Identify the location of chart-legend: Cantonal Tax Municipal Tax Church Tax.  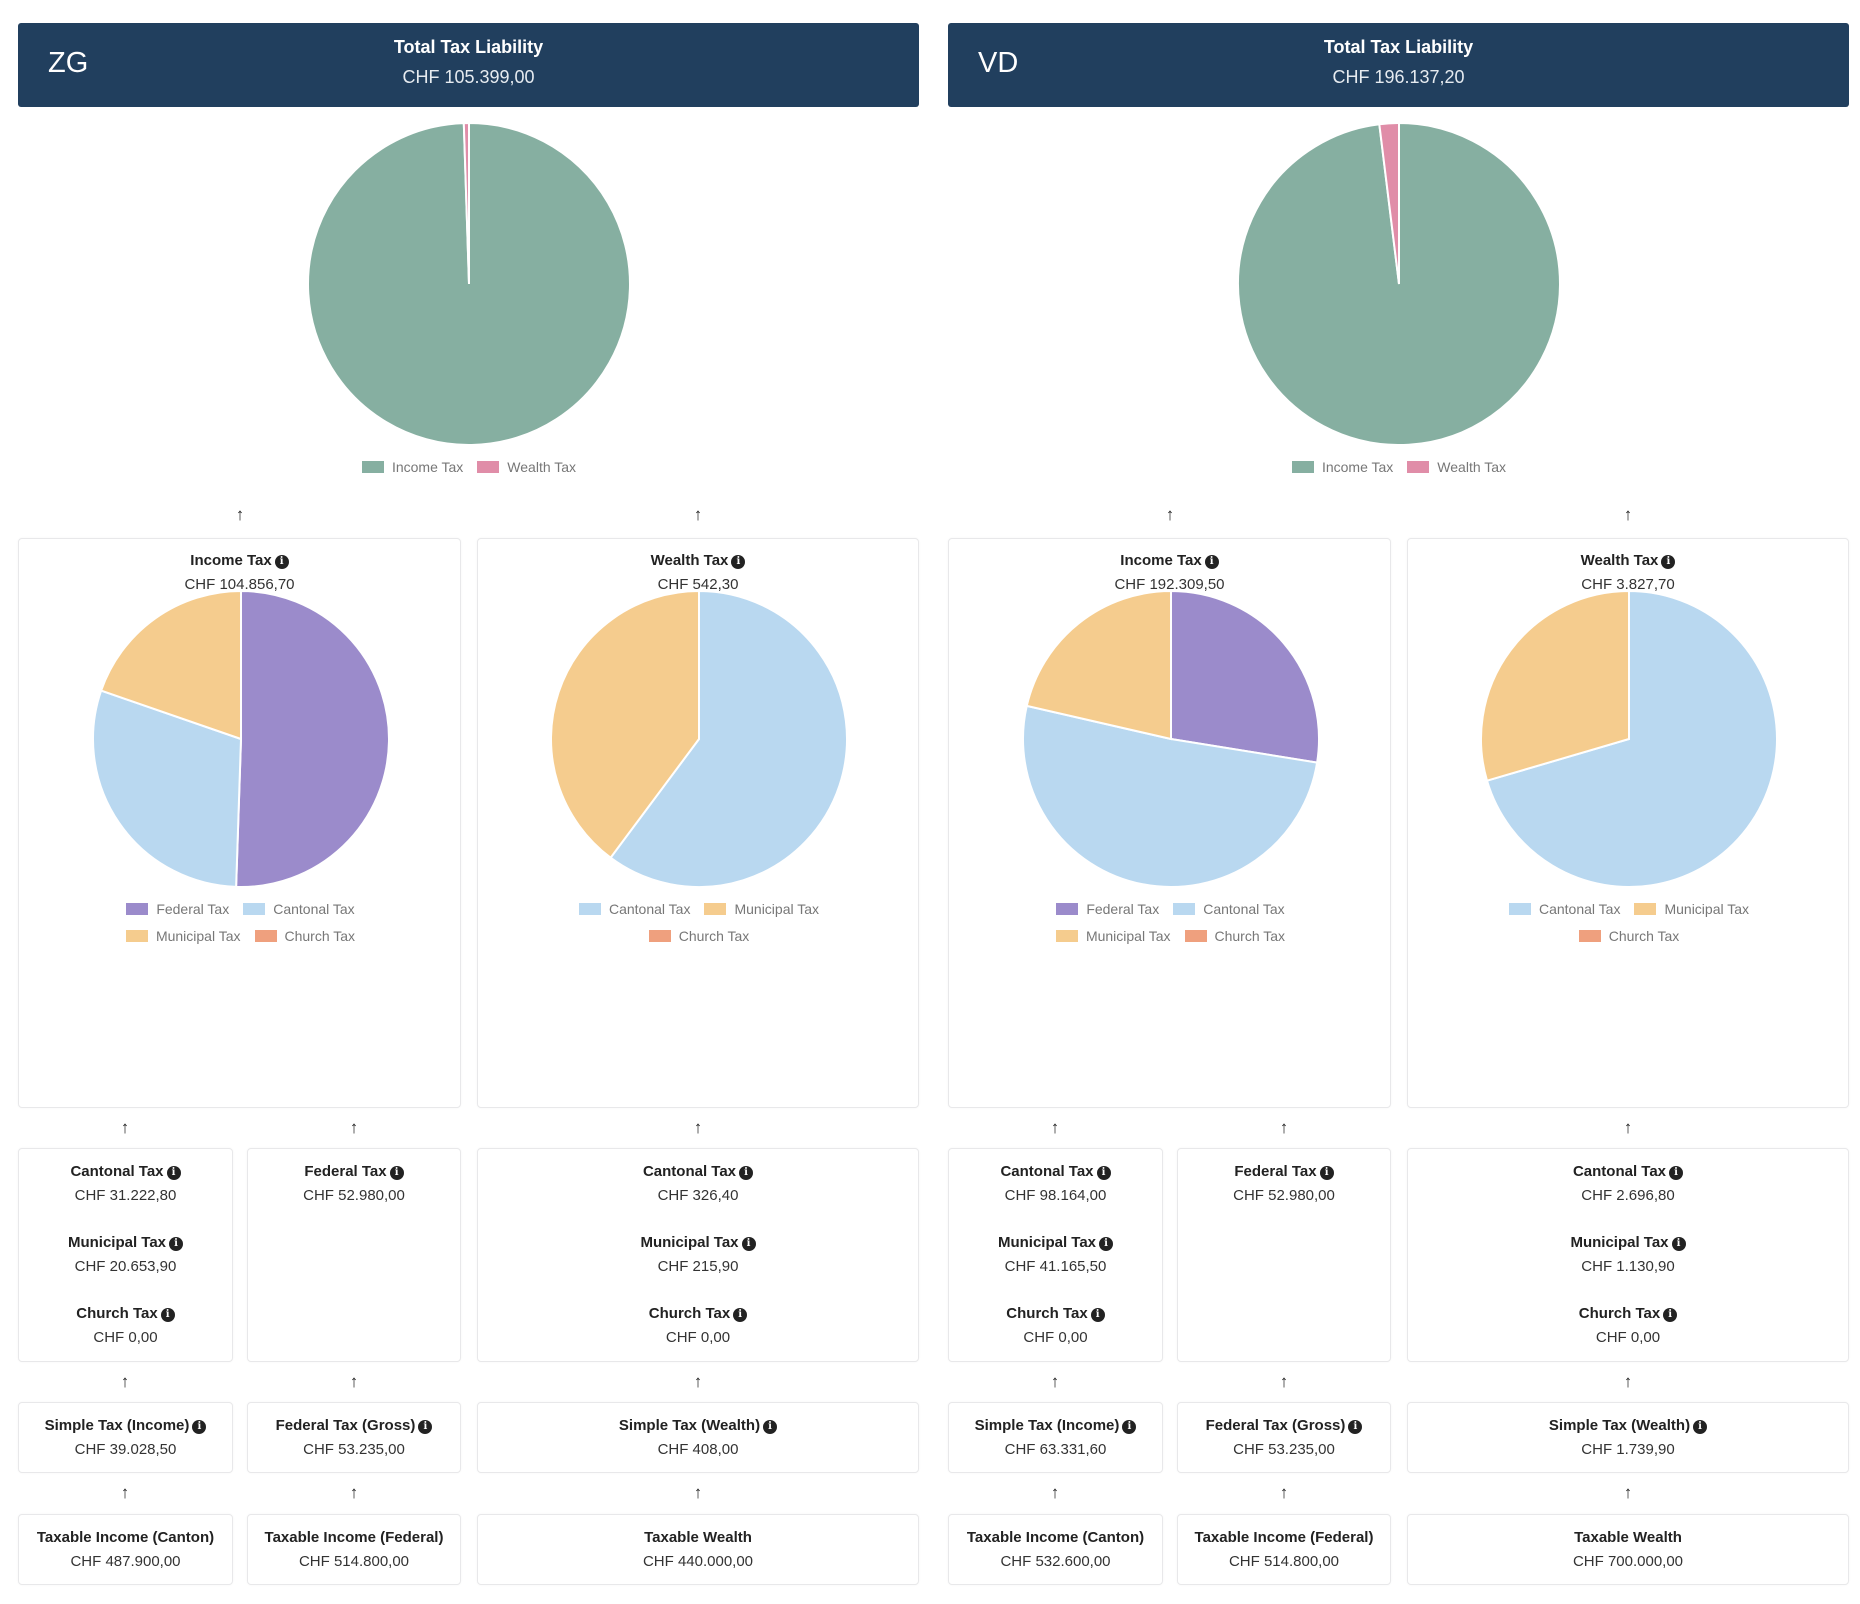
(1629, 922).